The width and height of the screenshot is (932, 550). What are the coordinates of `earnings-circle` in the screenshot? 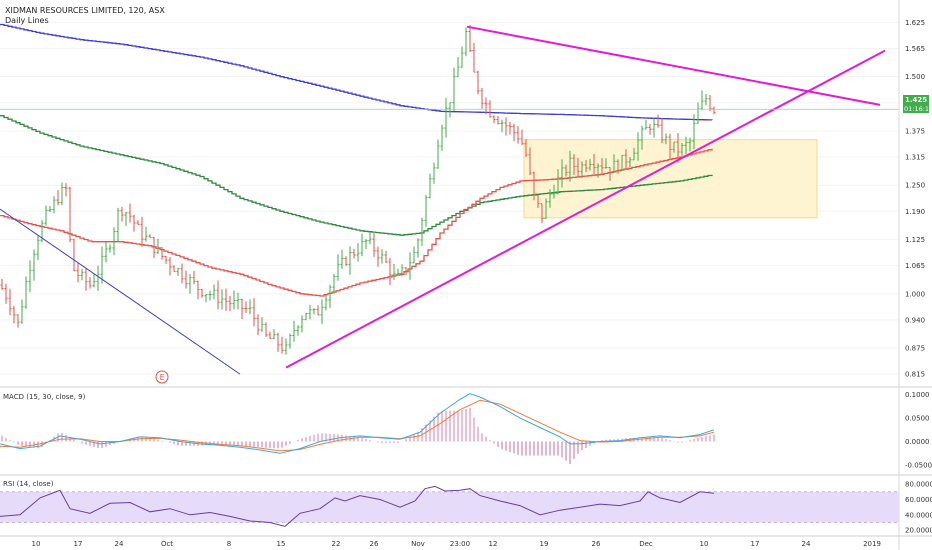 It's located at (162, 377).